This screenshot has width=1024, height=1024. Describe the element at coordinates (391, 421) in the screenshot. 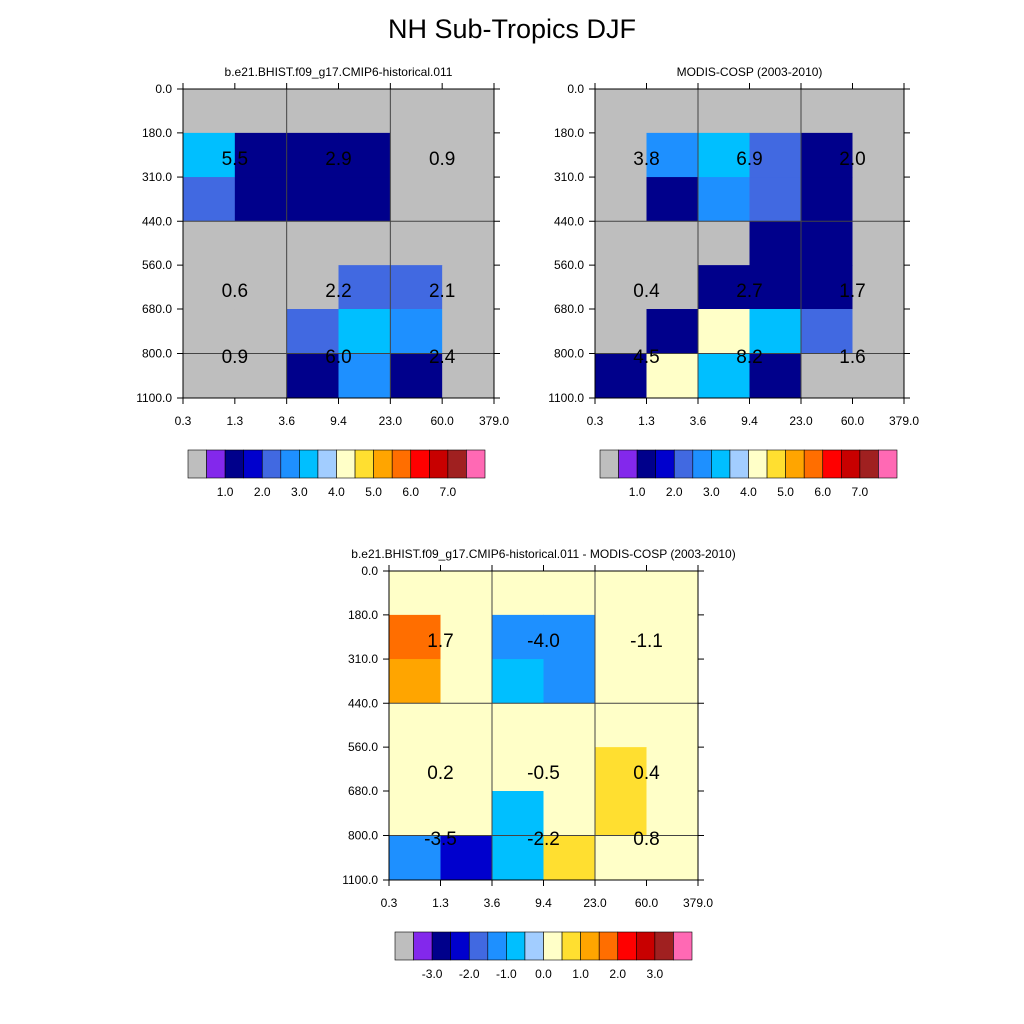

I see `x-tick-label: 23.0` at that location.